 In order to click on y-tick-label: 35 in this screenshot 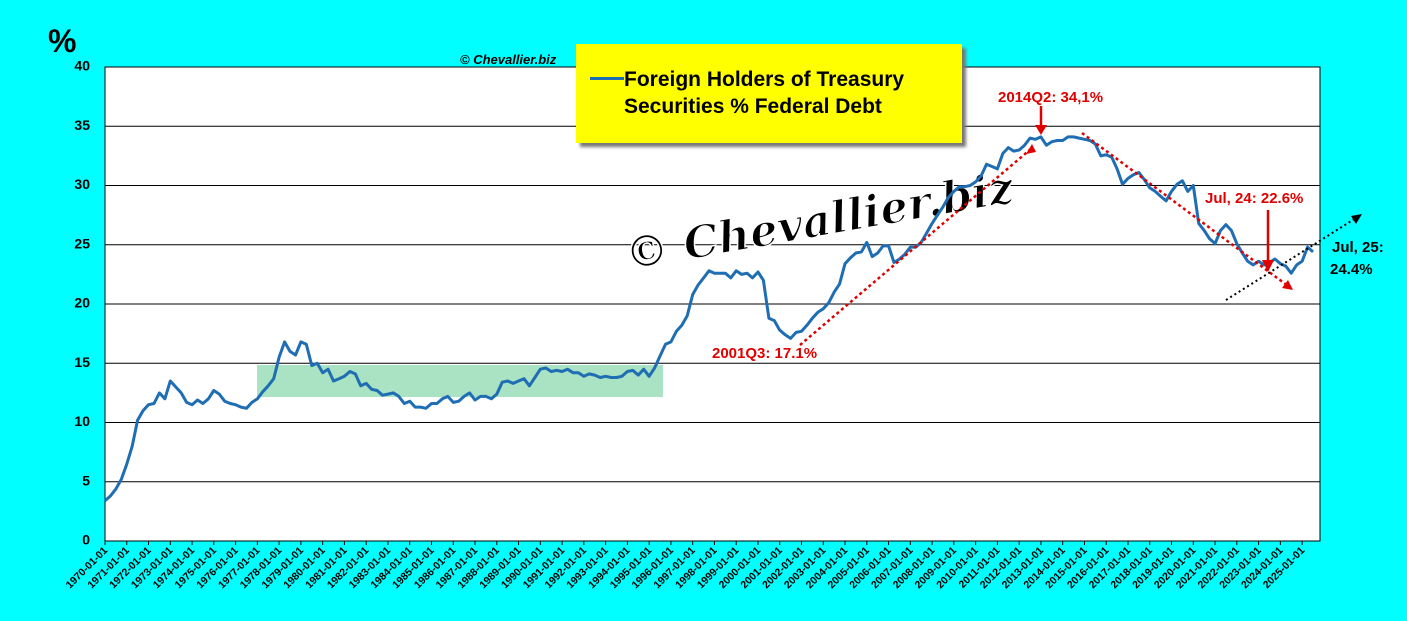, I will do `click(82, 125)`.